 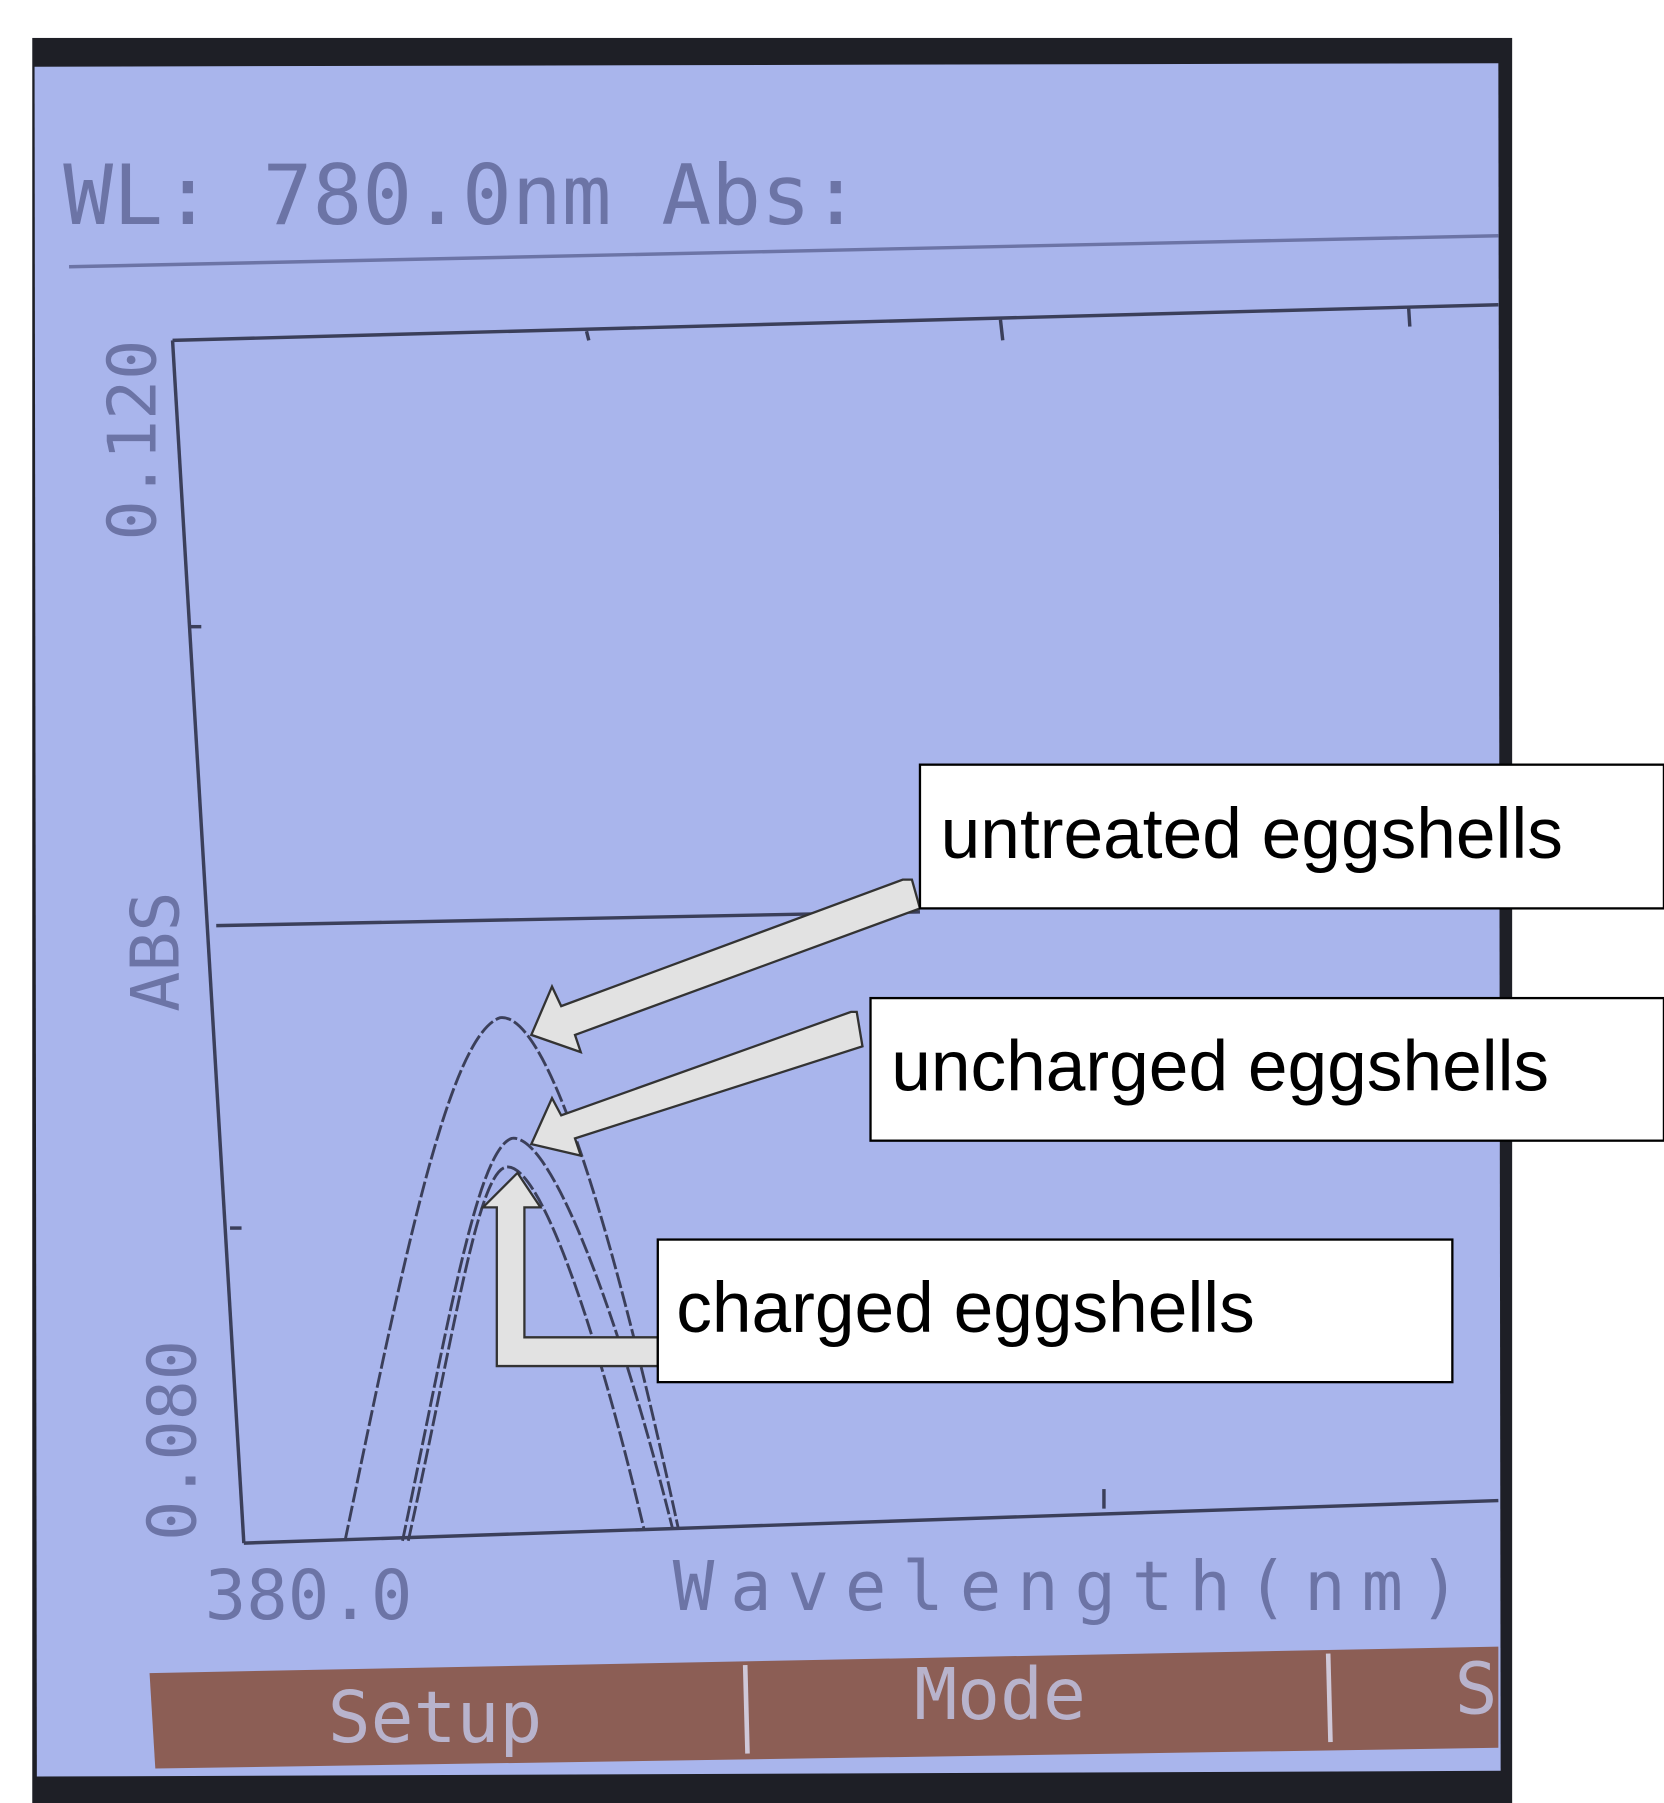 I want to click on y-axis-top: 0.120, so click(x=132, y=440).